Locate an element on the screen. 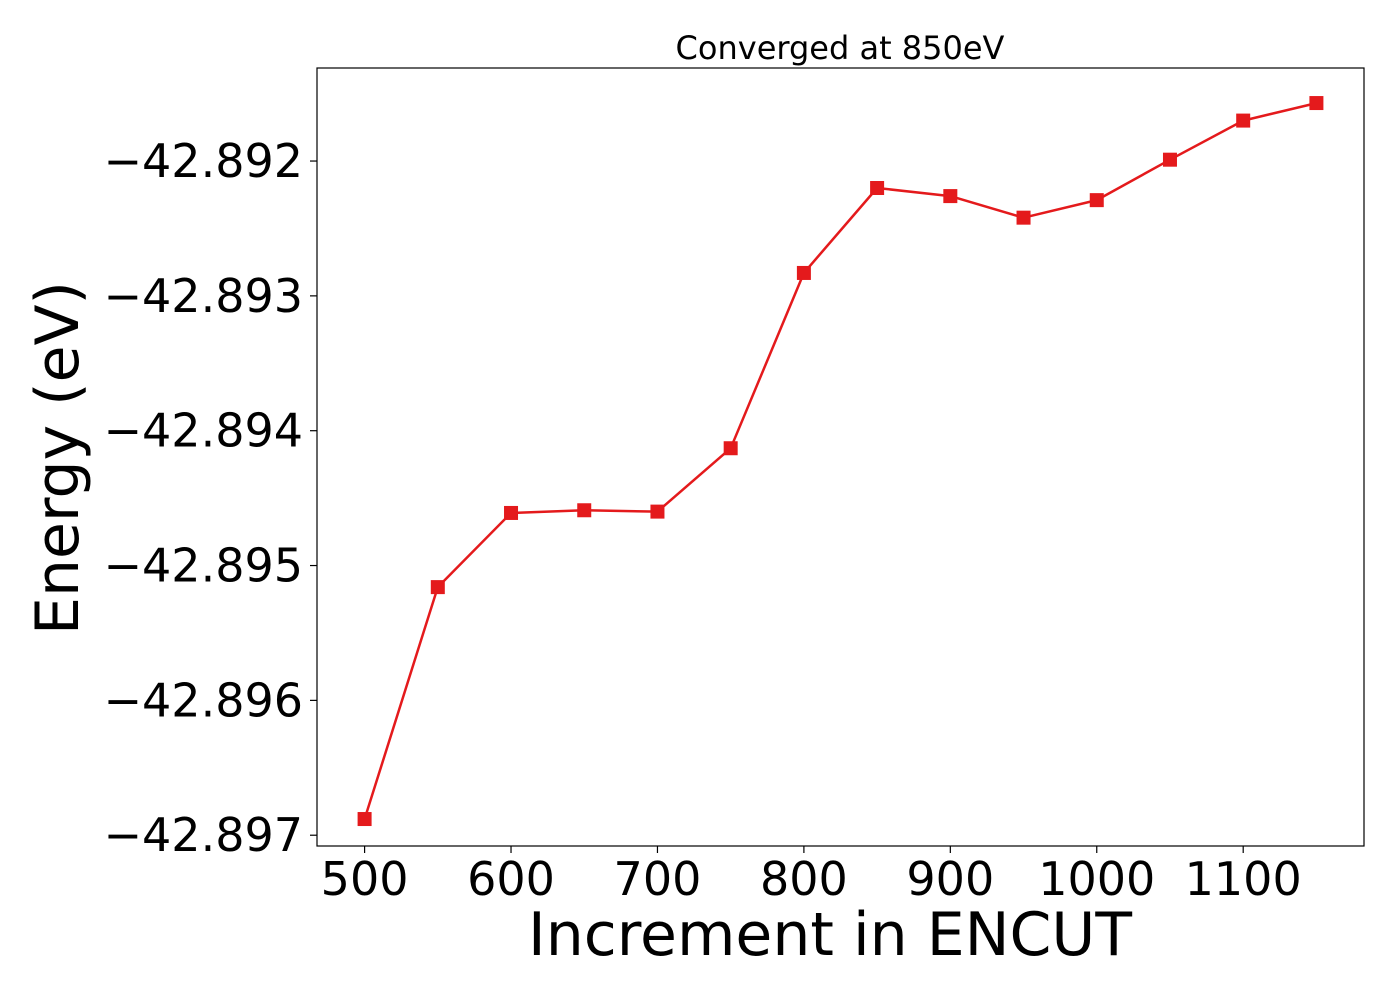  y-tick-label: −42.893 is located at coordinates (204, 296).